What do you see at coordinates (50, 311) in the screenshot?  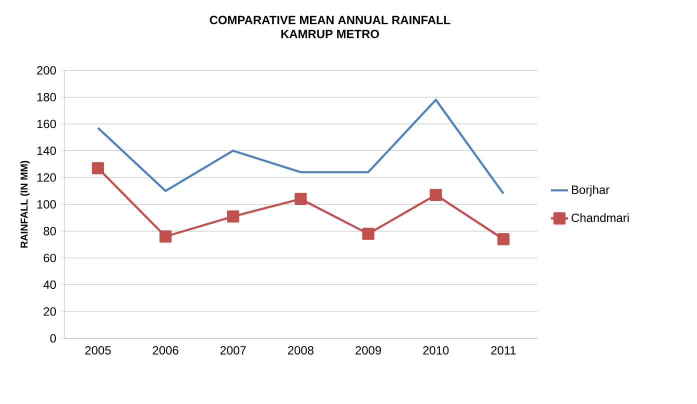 I see `y-tick-label: 20` at bounding box center [50, 311].